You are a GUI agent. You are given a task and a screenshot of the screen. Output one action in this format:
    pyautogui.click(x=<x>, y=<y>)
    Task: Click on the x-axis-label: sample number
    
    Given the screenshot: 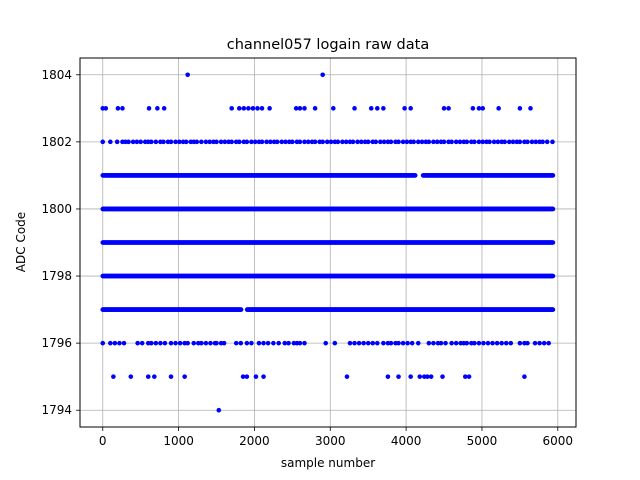 What is the action you would take?
    pyautogui.click(x=328, y=463)
    